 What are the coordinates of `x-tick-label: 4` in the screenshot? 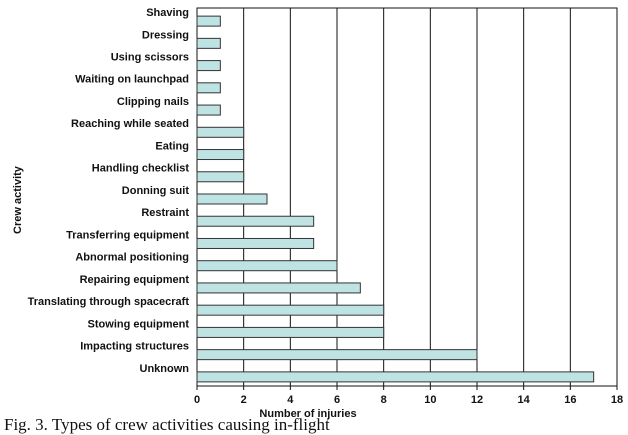 It's located at (290, 400).